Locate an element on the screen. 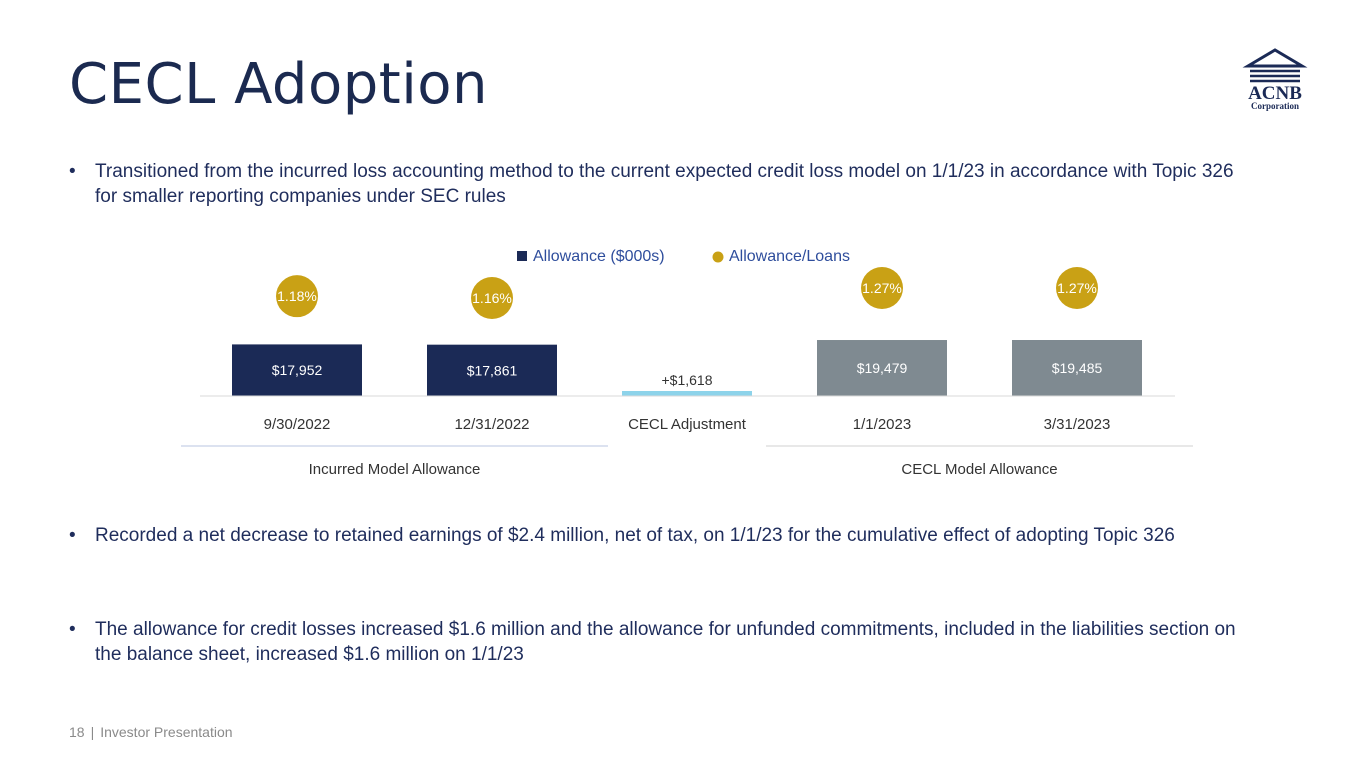  page-number: 18 is located at coordinates (77, 732).